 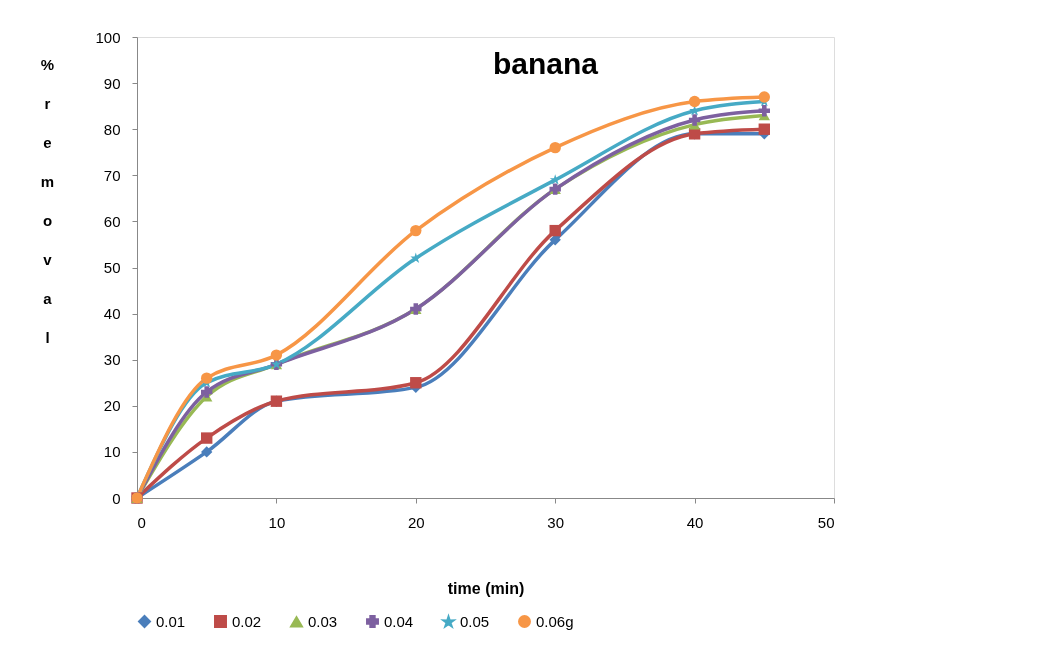 I want to click on y-tick-label: 70, so click(x=112, y=175).